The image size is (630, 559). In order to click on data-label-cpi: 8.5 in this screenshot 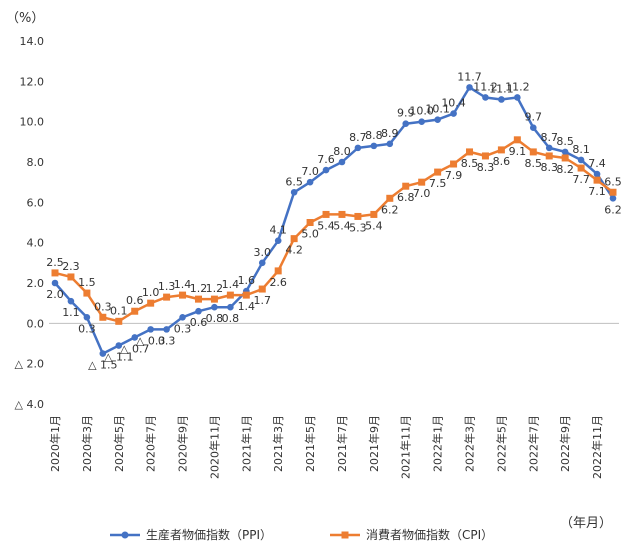, I will do `click(534, 163)`.